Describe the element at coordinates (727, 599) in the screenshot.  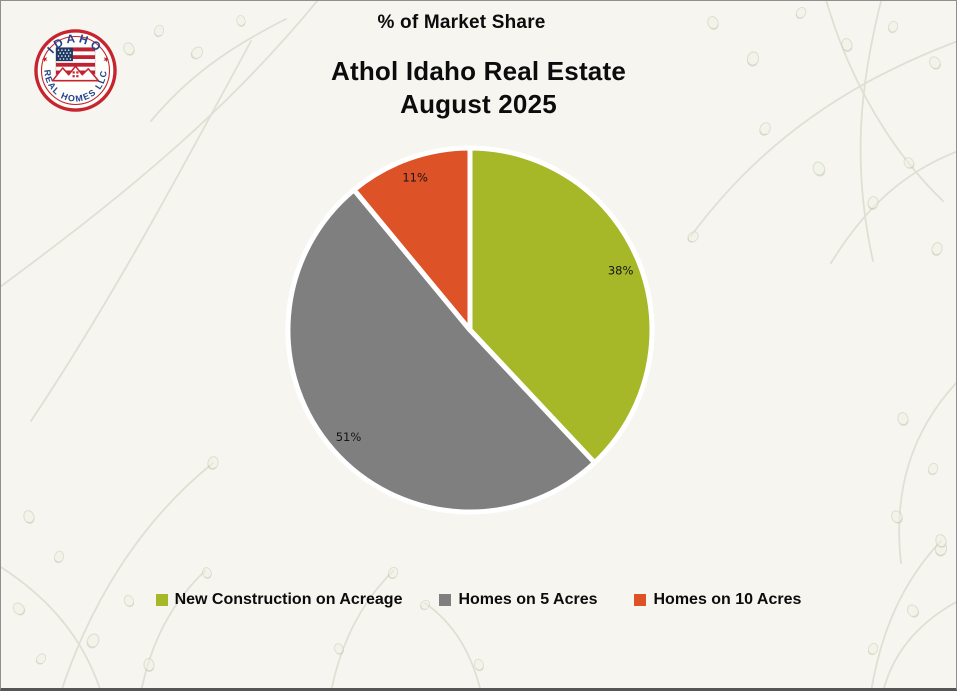
I see `legend-item-label: Homes on 10 Acres` at that location.